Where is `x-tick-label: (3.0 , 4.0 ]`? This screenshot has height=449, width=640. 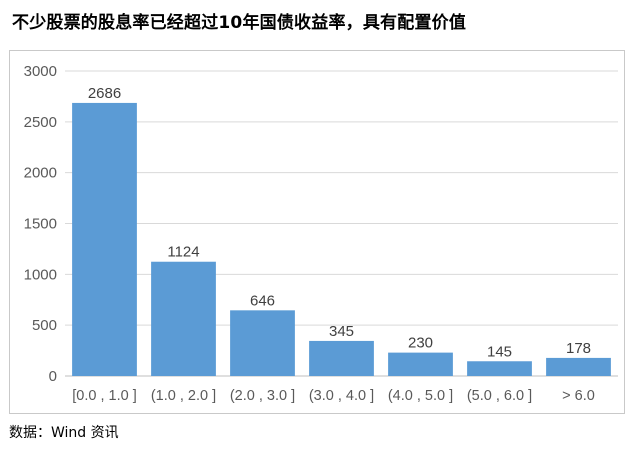 x-tick-label: (3.0 , 4.0 ] is located at coordinates (341, 396).